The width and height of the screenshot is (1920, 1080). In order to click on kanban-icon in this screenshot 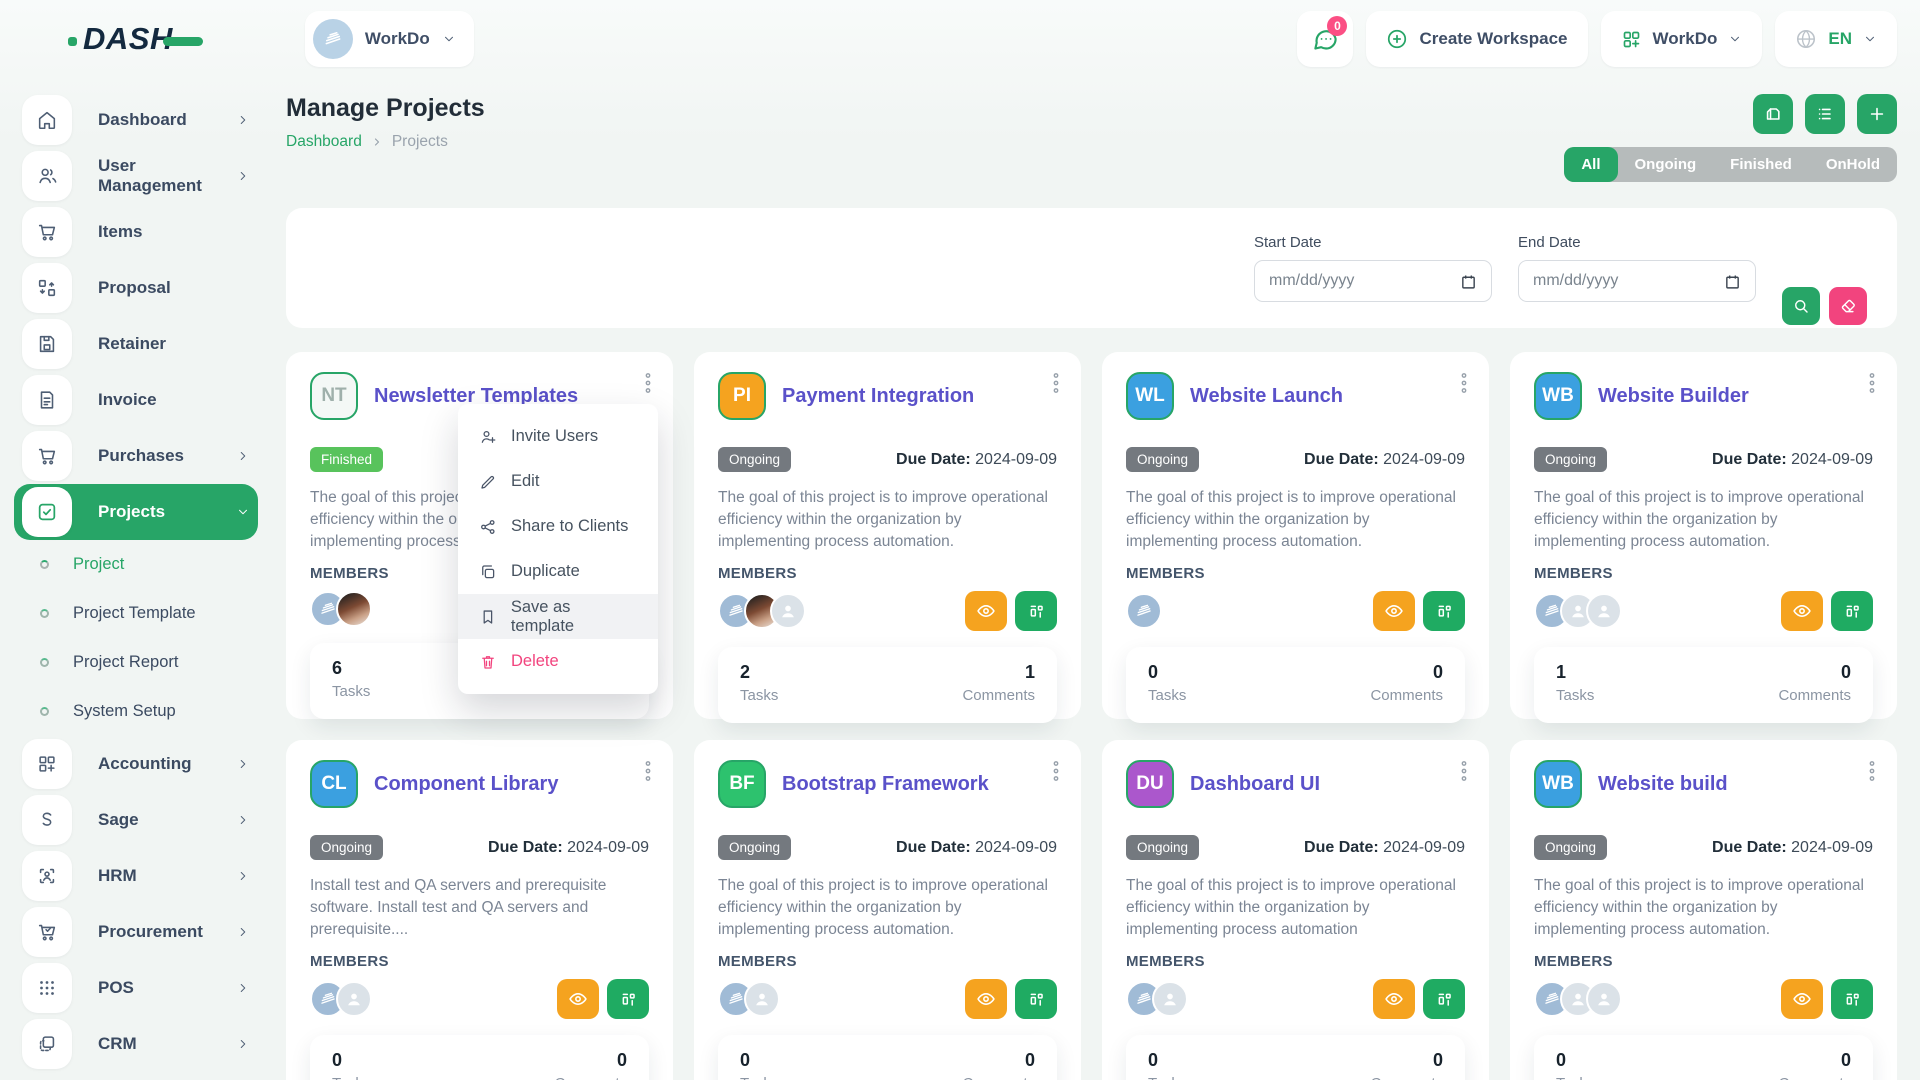, I will do `click(628, 999)`.